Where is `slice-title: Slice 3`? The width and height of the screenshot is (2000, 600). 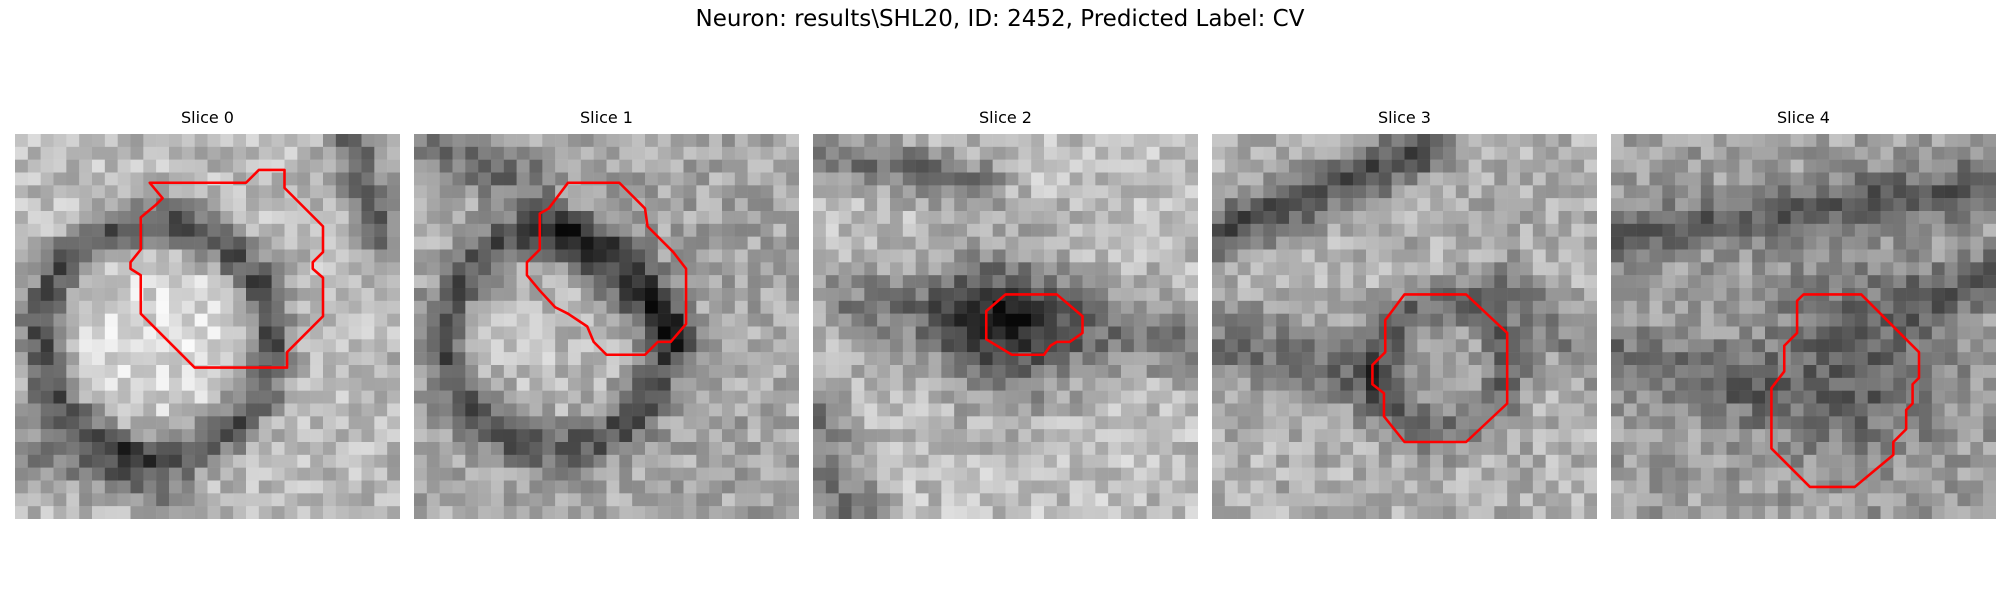 slice-title: Slice 3 is located at coordinates (1404, 117).